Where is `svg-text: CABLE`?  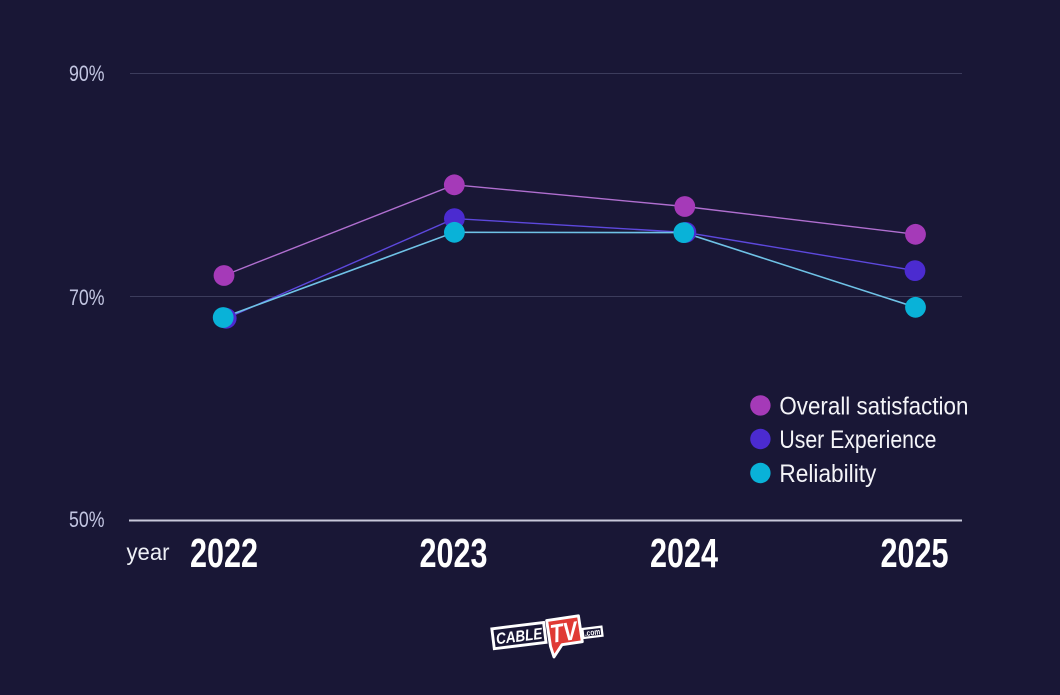
svg-text: CABLE is located at coordinates (519, 637).